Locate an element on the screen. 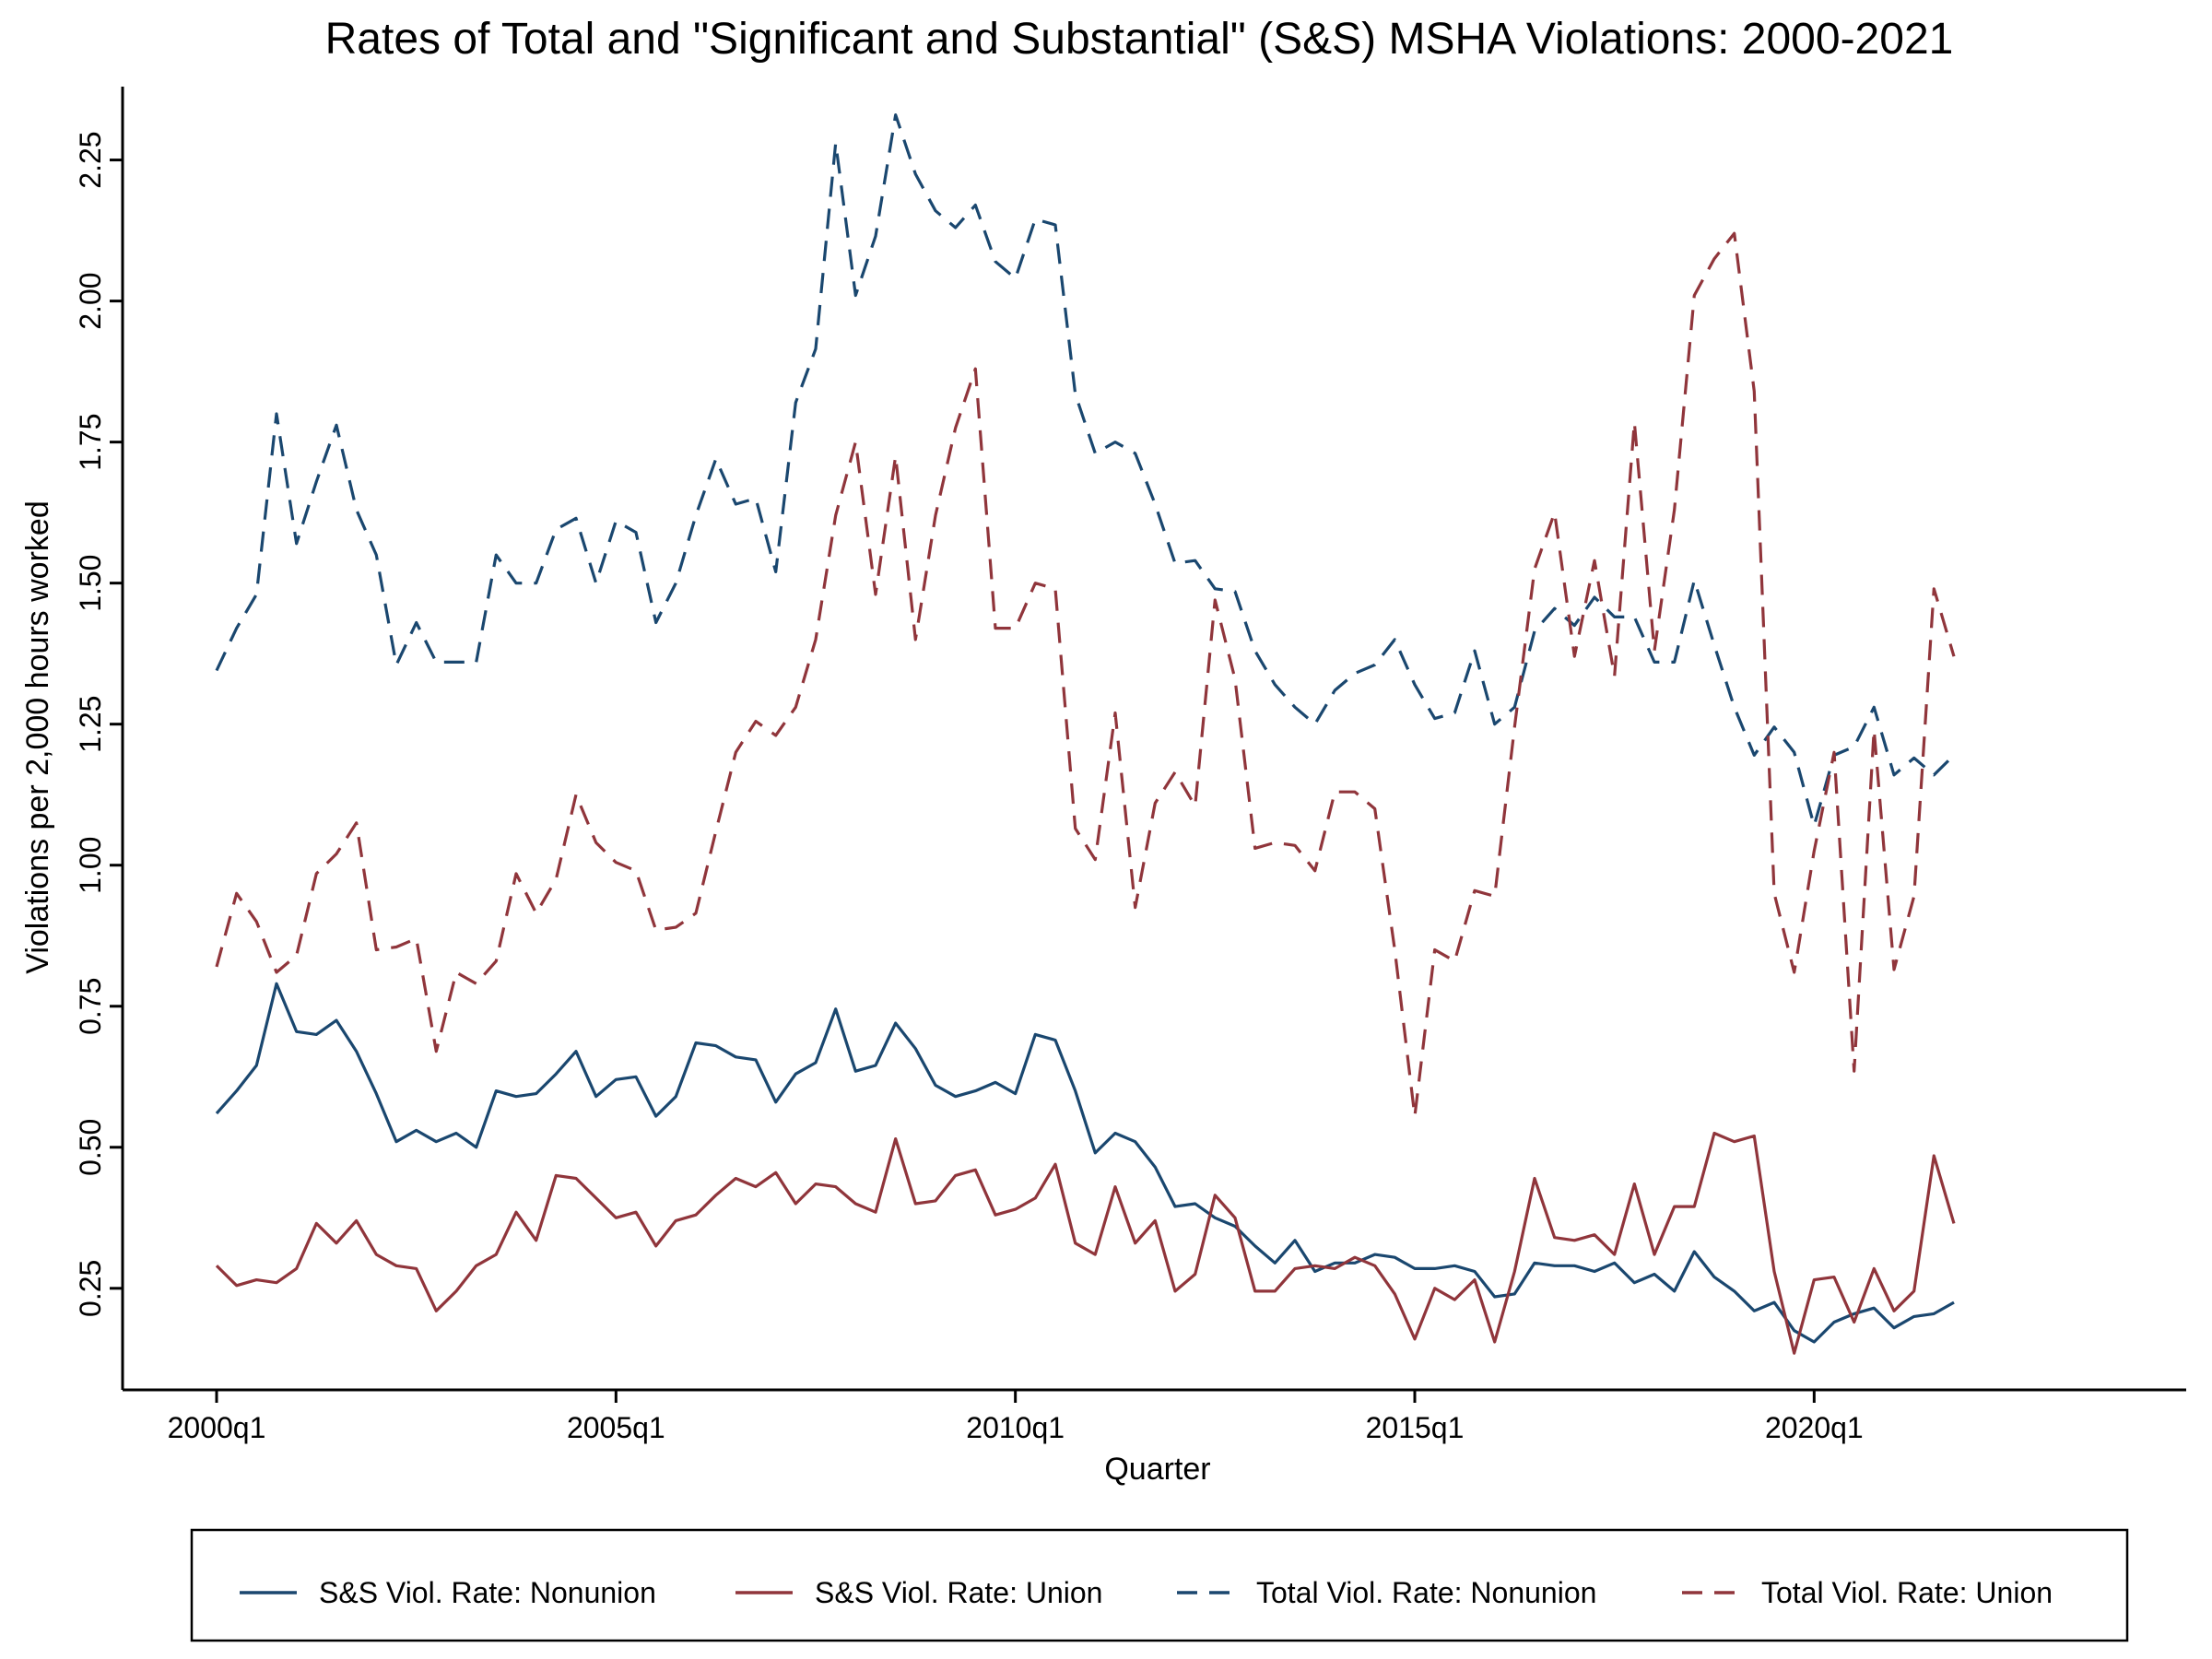  y-tick-label: 1.50 is located at coordinates (90, 583).